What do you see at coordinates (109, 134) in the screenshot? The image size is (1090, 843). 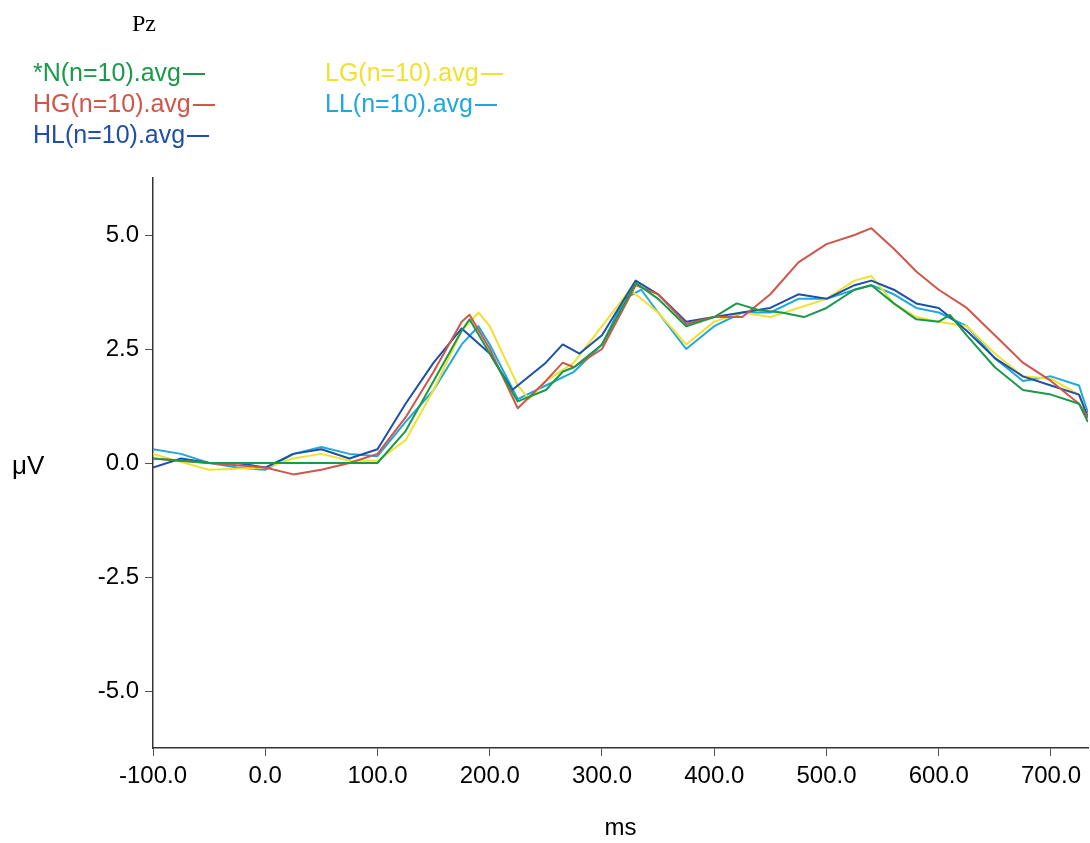 I see `legend-label: HL(n=10).avg` at bounding box center [109, 134].